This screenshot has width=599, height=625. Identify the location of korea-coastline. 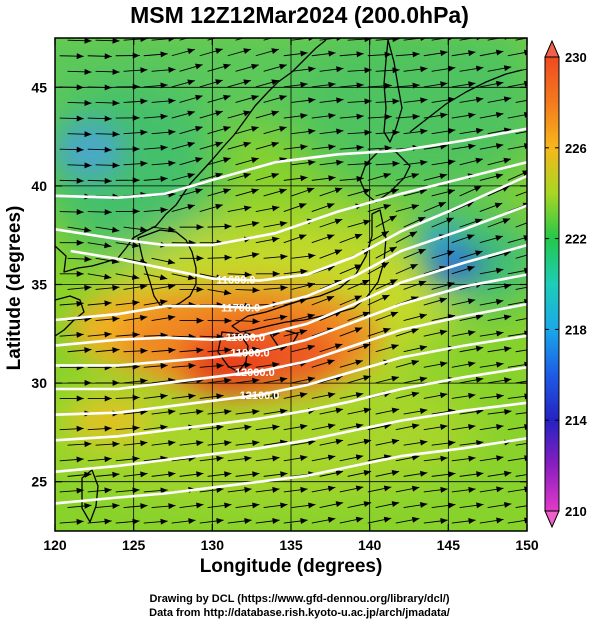
(167, 269).